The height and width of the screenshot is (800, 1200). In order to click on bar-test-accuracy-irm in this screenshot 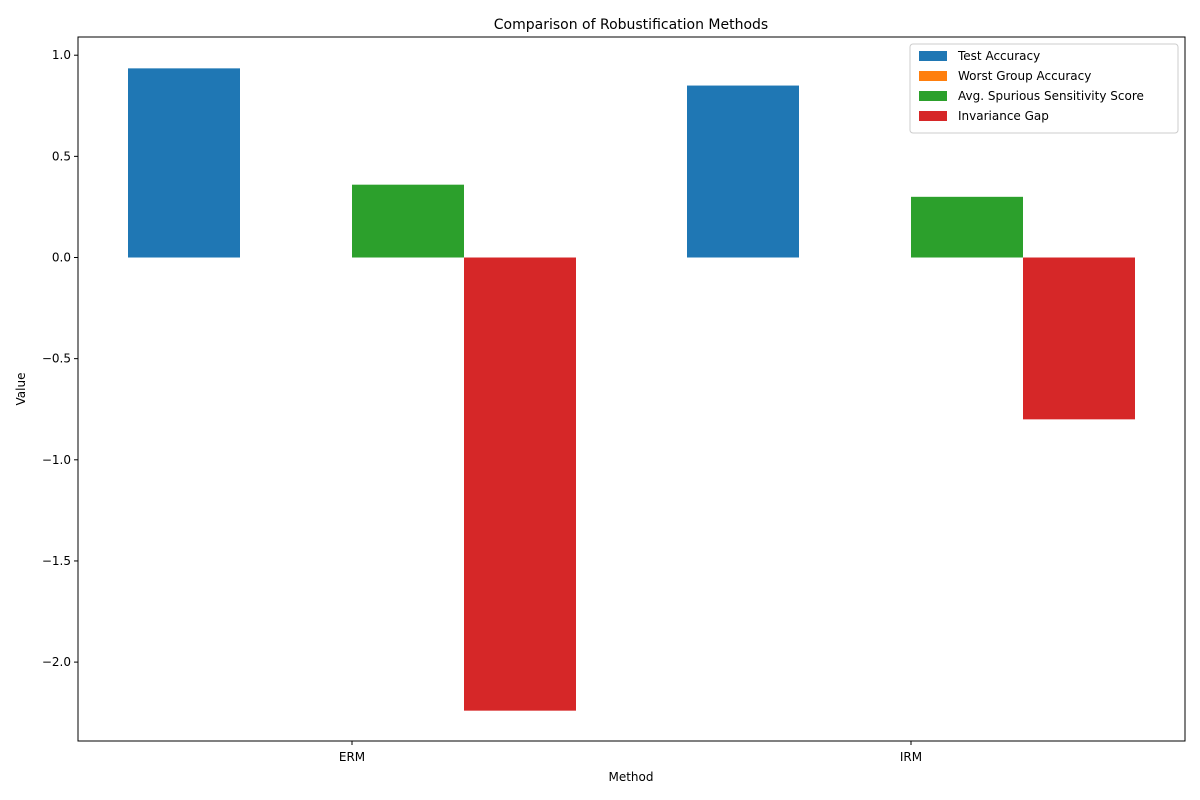, I will do `click(743, 171)`.